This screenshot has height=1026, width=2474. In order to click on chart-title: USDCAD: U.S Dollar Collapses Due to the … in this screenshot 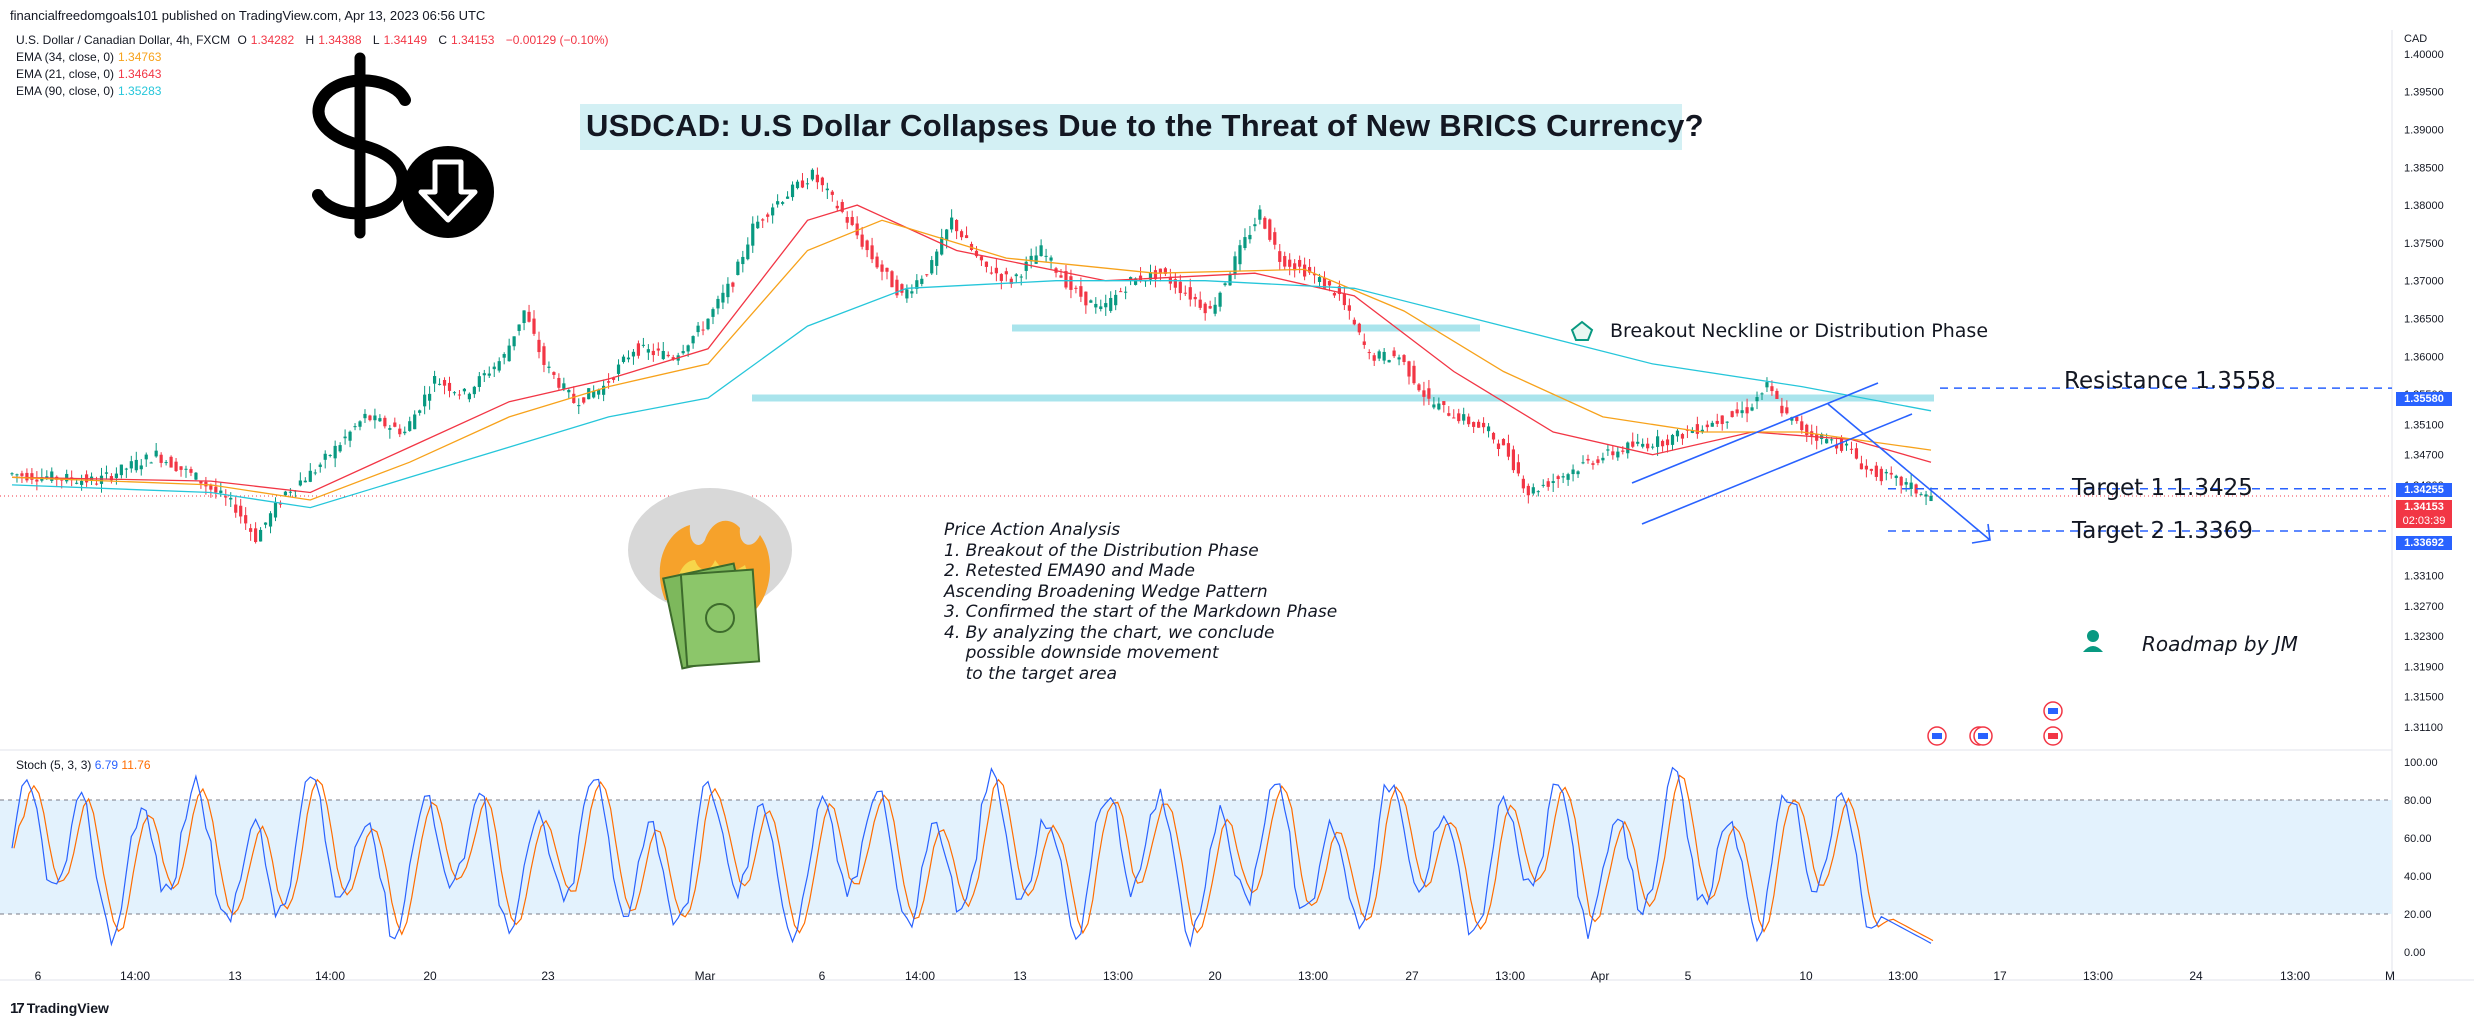, I will do `click(1145, 125)`.